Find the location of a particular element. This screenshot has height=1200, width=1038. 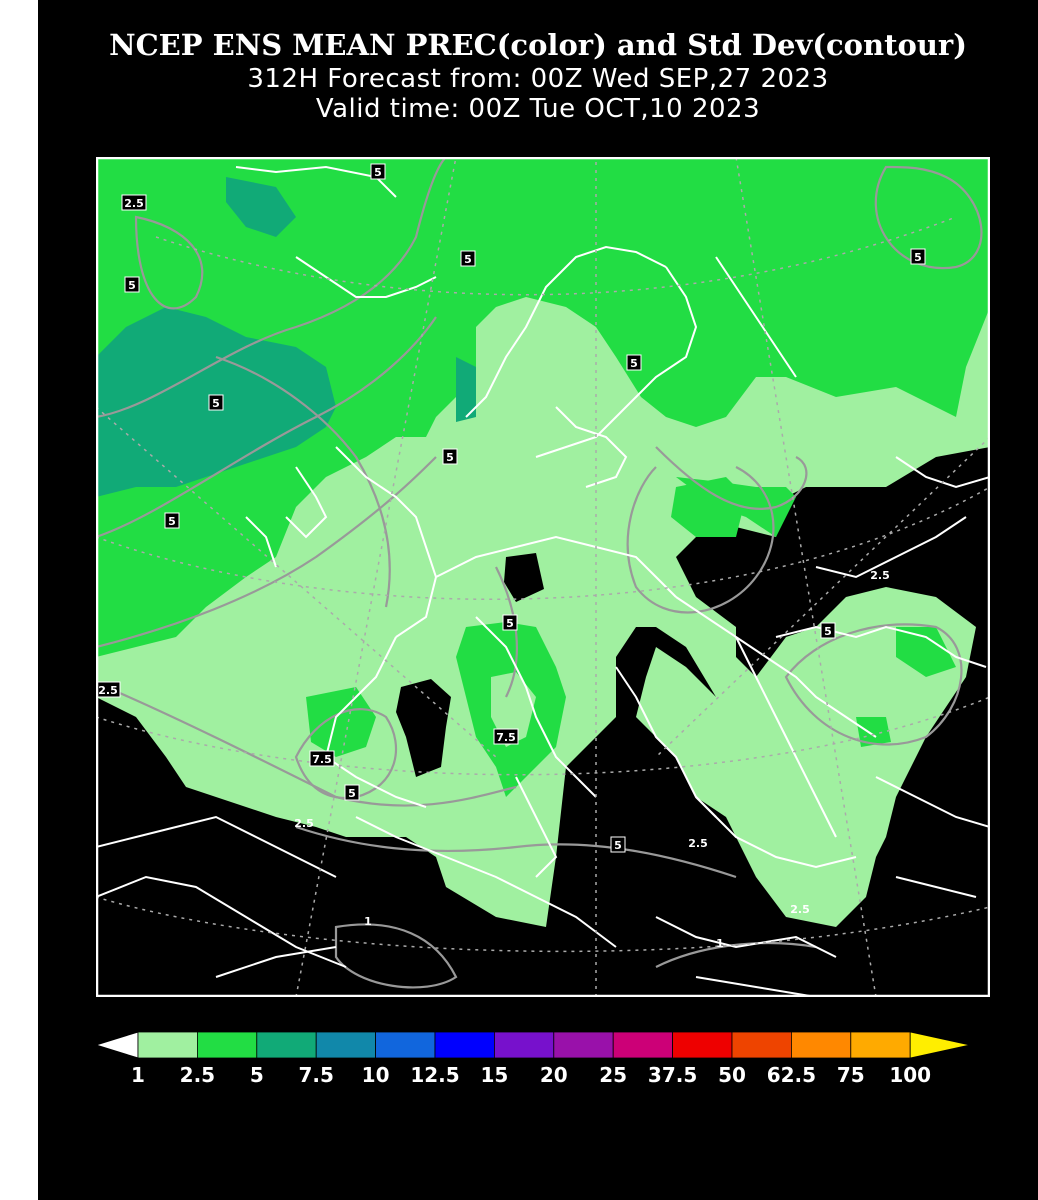

legend-tick-label: 25 is located at coordinates (613, 1075).